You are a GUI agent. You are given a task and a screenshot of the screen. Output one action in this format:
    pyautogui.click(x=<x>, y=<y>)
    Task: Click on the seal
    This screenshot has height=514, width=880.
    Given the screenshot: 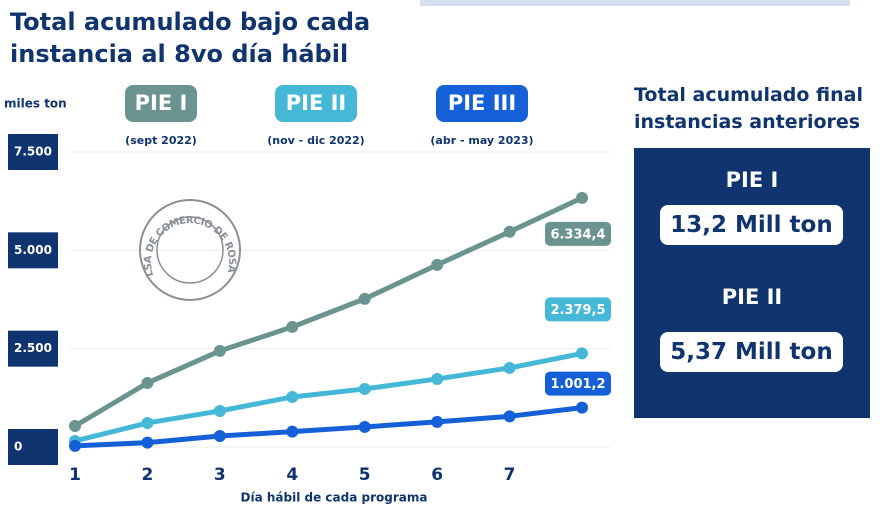 What is the action you would take?
    pyautogui.click(x=190, y=250)
    